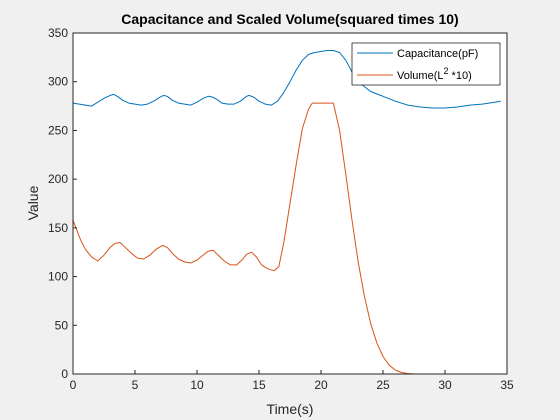 This screenshot has height=420, width=560. Describe the element at coordinates (445, 385) in the screenshot. I see `x-tick-label: 30` at that location.